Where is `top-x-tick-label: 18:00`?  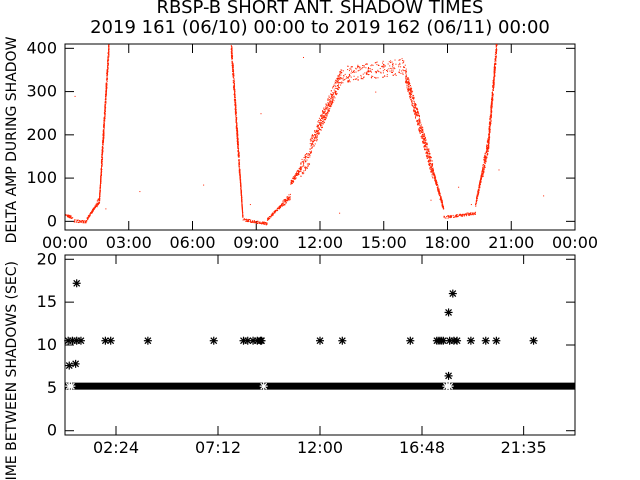
top-x-tick-label: 18:00 is located at coordinates (447, 242).